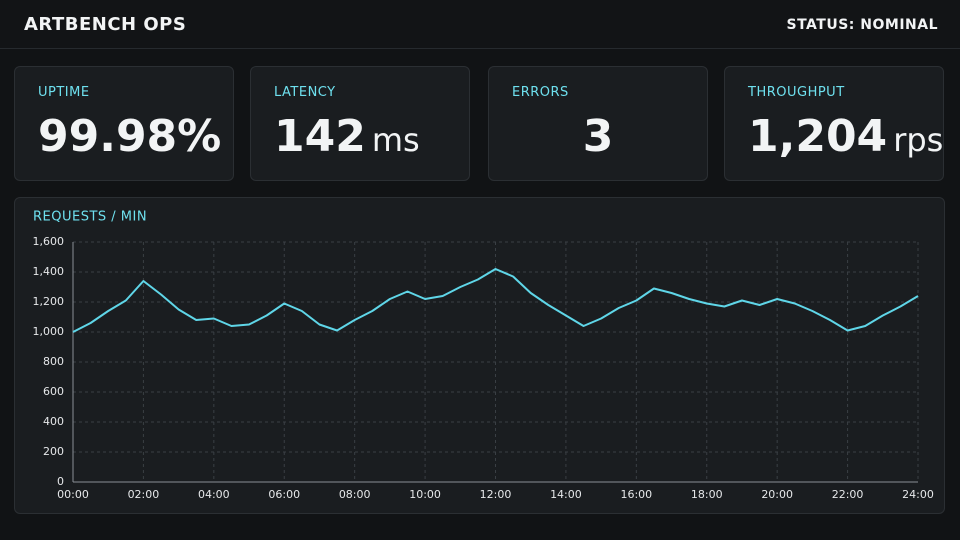 The image size is (960, 540). Describe the element at coordinates (495, 300) in the screenshot. I see `data-line` at that location.